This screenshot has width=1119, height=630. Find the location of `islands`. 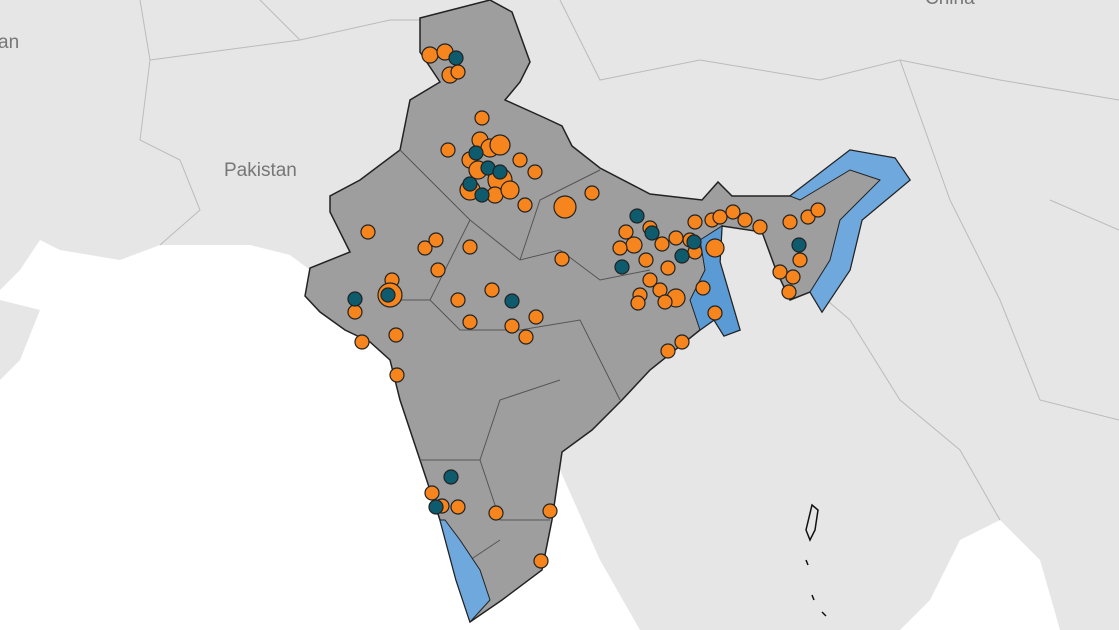

islands is located at coordinates (816, 560).